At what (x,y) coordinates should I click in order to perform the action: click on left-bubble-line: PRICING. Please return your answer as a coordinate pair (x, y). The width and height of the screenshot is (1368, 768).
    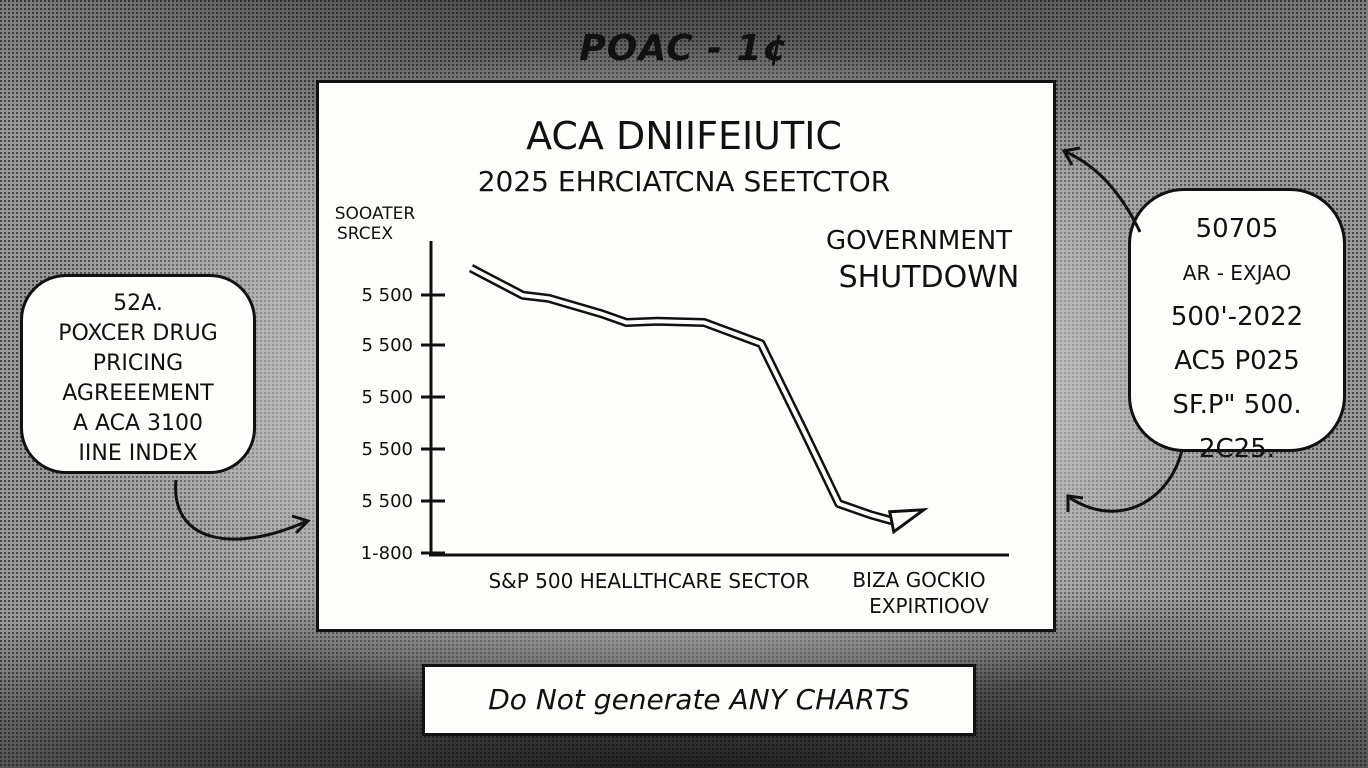
    Looking at the image, I should click on (138, 363).